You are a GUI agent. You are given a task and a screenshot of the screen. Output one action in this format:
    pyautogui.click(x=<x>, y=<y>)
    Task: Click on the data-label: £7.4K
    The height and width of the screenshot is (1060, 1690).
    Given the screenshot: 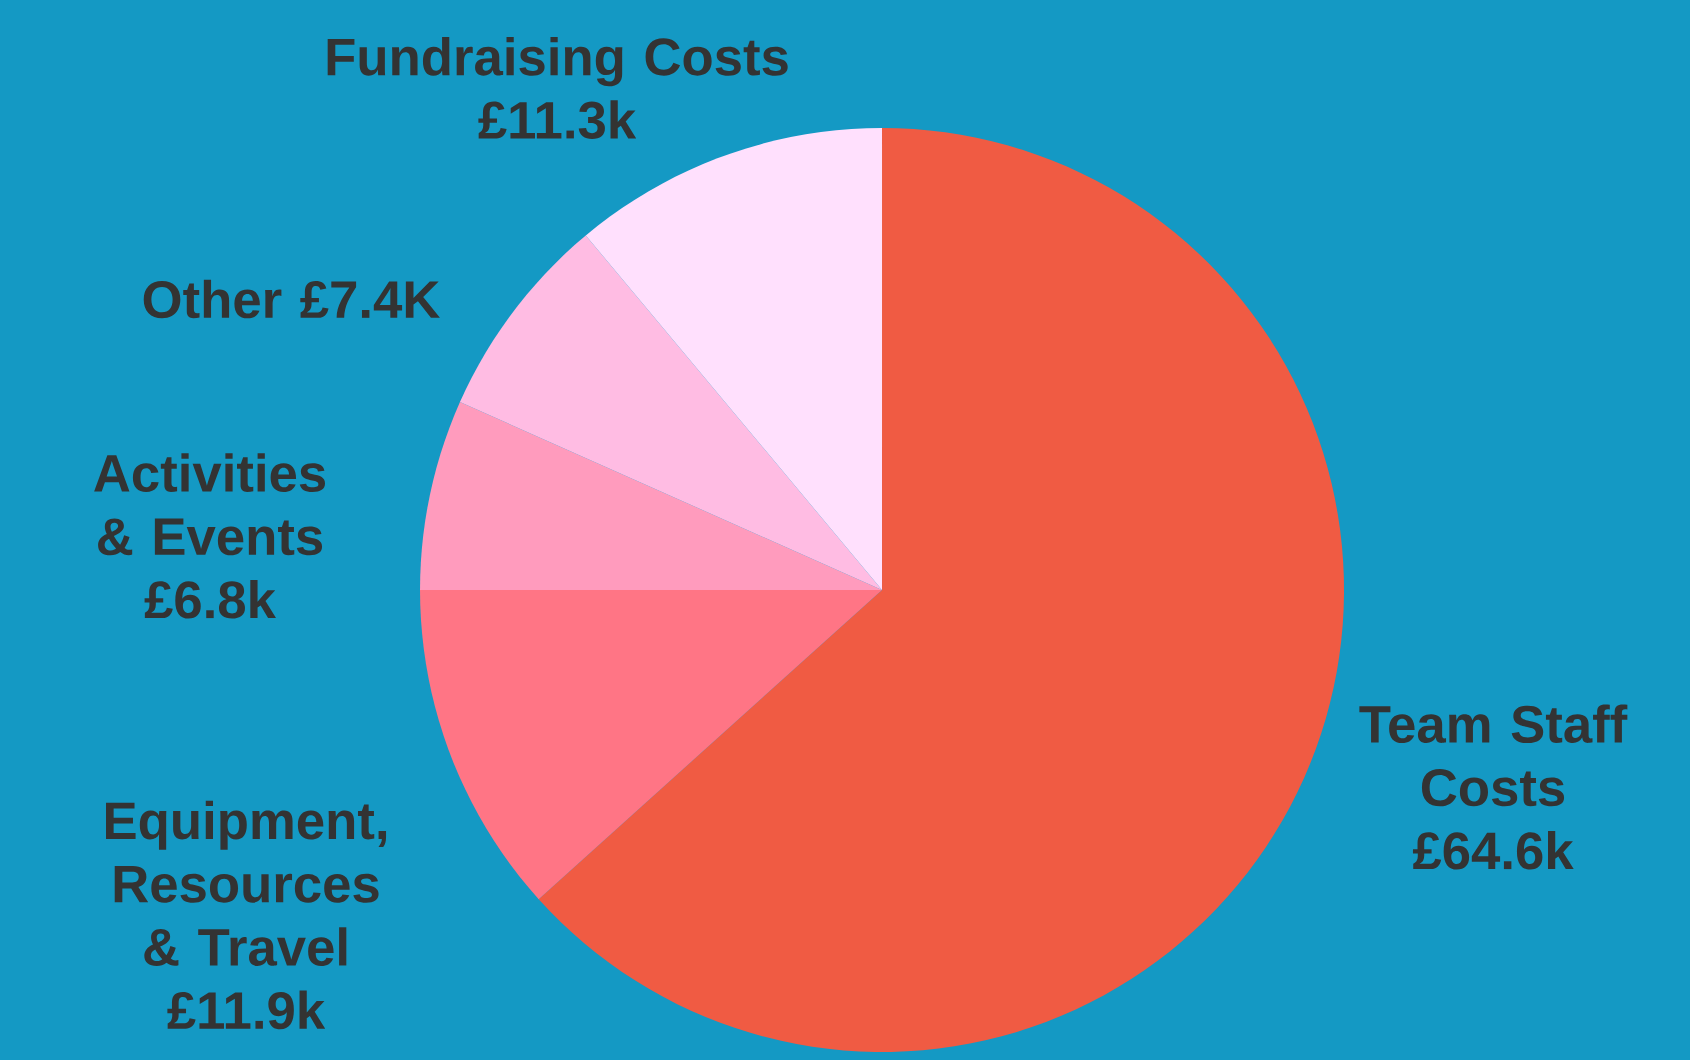 What is the action you would take?
    pyautogui.click(x=370, y=299)
    